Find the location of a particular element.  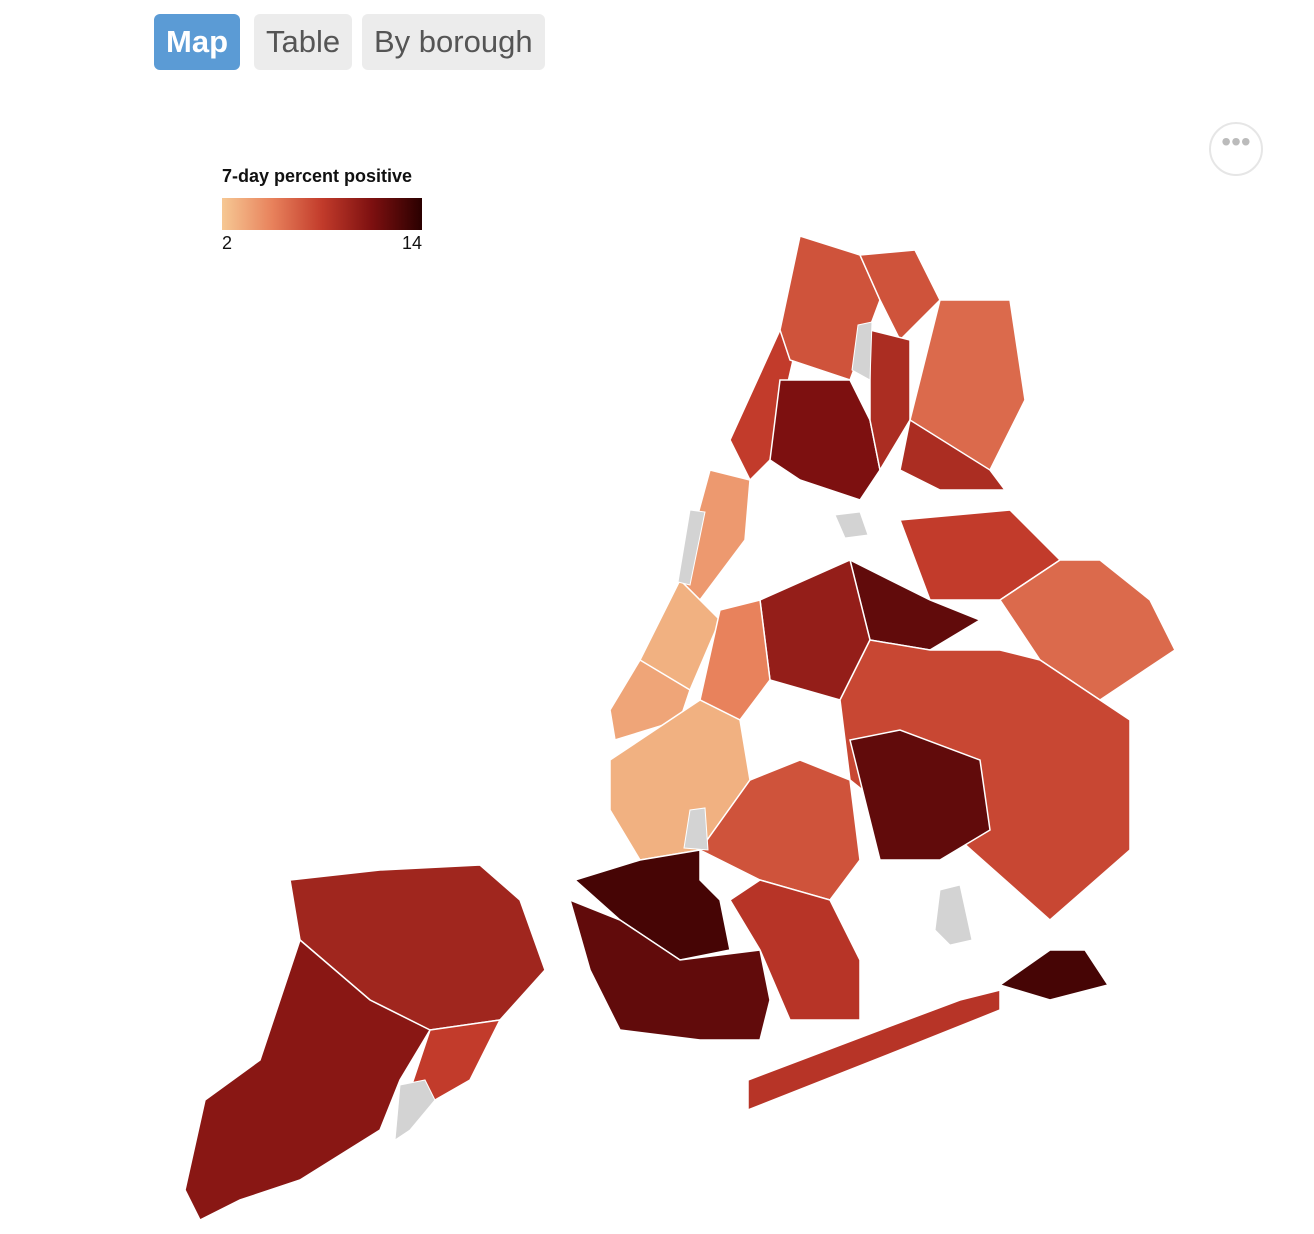

manhattan is located at coordinates (705, 535).